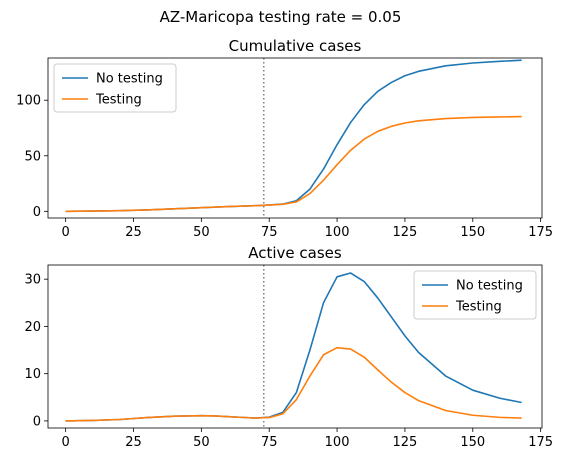 This screenshot has width=561, height=461. What do you see at coordinates (66, 232) in the screenshot?
I see `chart1-xtick-label: 0` at bounding box center [66, 232].